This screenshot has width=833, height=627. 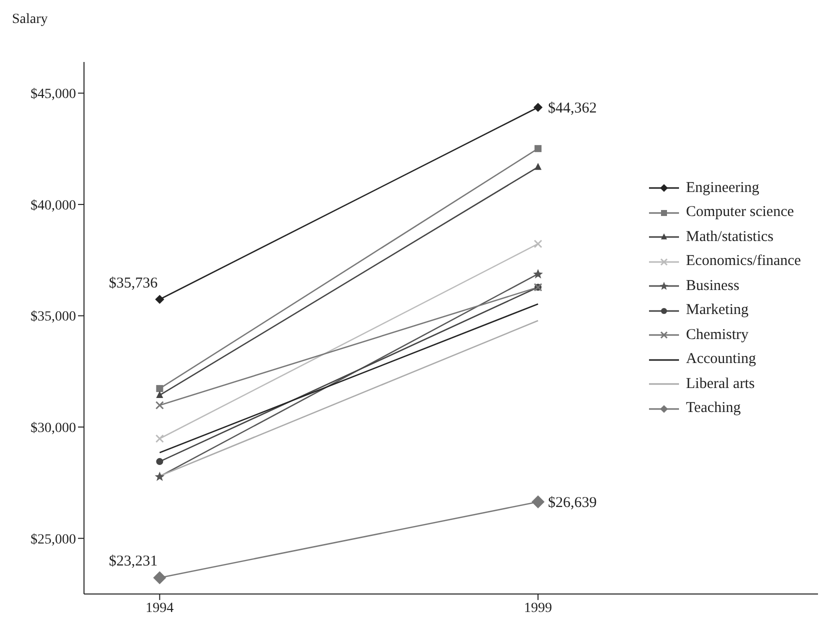 What do you see at coordinates (53, 94) in the screenshot?
I see `y-tick-label: $45,000` at bounding box center [53, 94].